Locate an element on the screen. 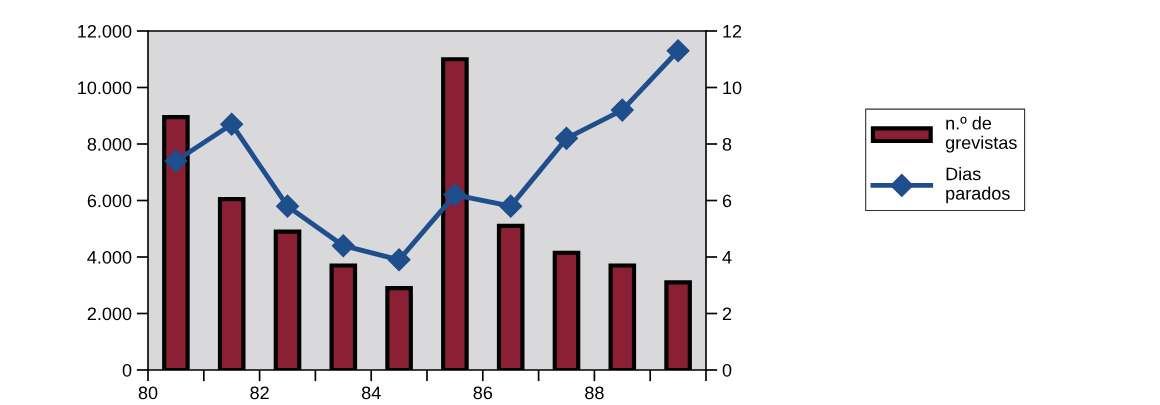 The image size is (1160, 405). y2-tick-label: 6 is located at coordinates (727, 201).